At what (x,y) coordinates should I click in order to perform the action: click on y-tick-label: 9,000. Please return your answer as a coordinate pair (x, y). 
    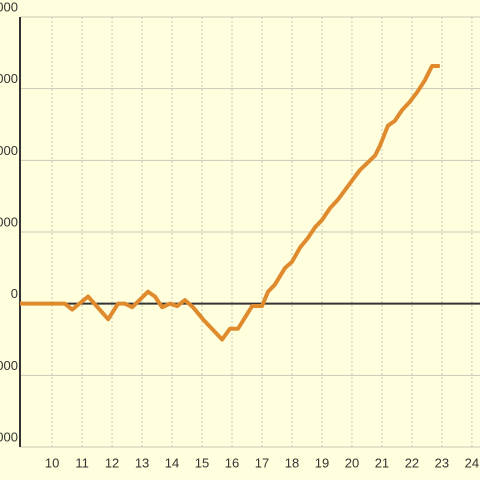
    Looking at the image, I should click on (9, 78).